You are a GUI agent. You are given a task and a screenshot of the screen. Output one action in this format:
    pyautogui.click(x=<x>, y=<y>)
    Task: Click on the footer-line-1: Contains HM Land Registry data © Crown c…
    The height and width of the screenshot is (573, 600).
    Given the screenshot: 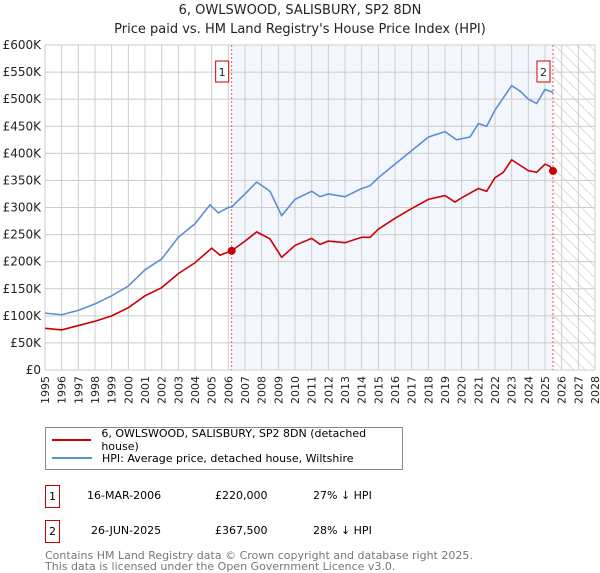 What is the action you would take?
    pyautogui.click(x=259, y=555)
    